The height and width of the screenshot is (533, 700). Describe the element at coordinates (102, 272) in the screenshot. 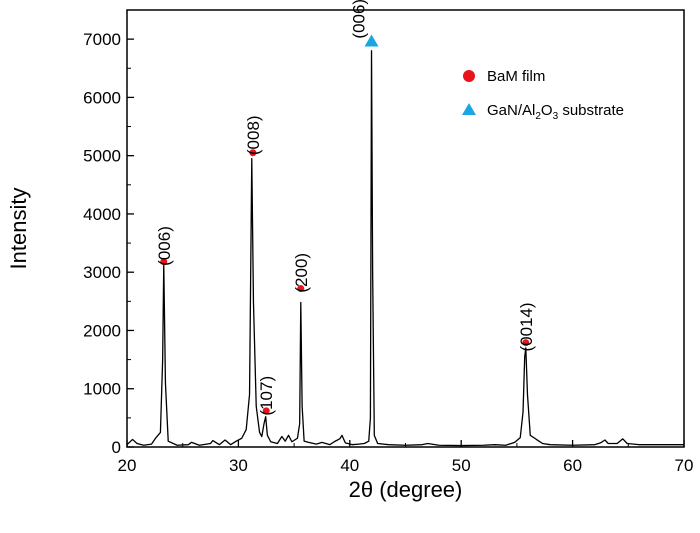

I see `y-tick-label: 3000` at that location.